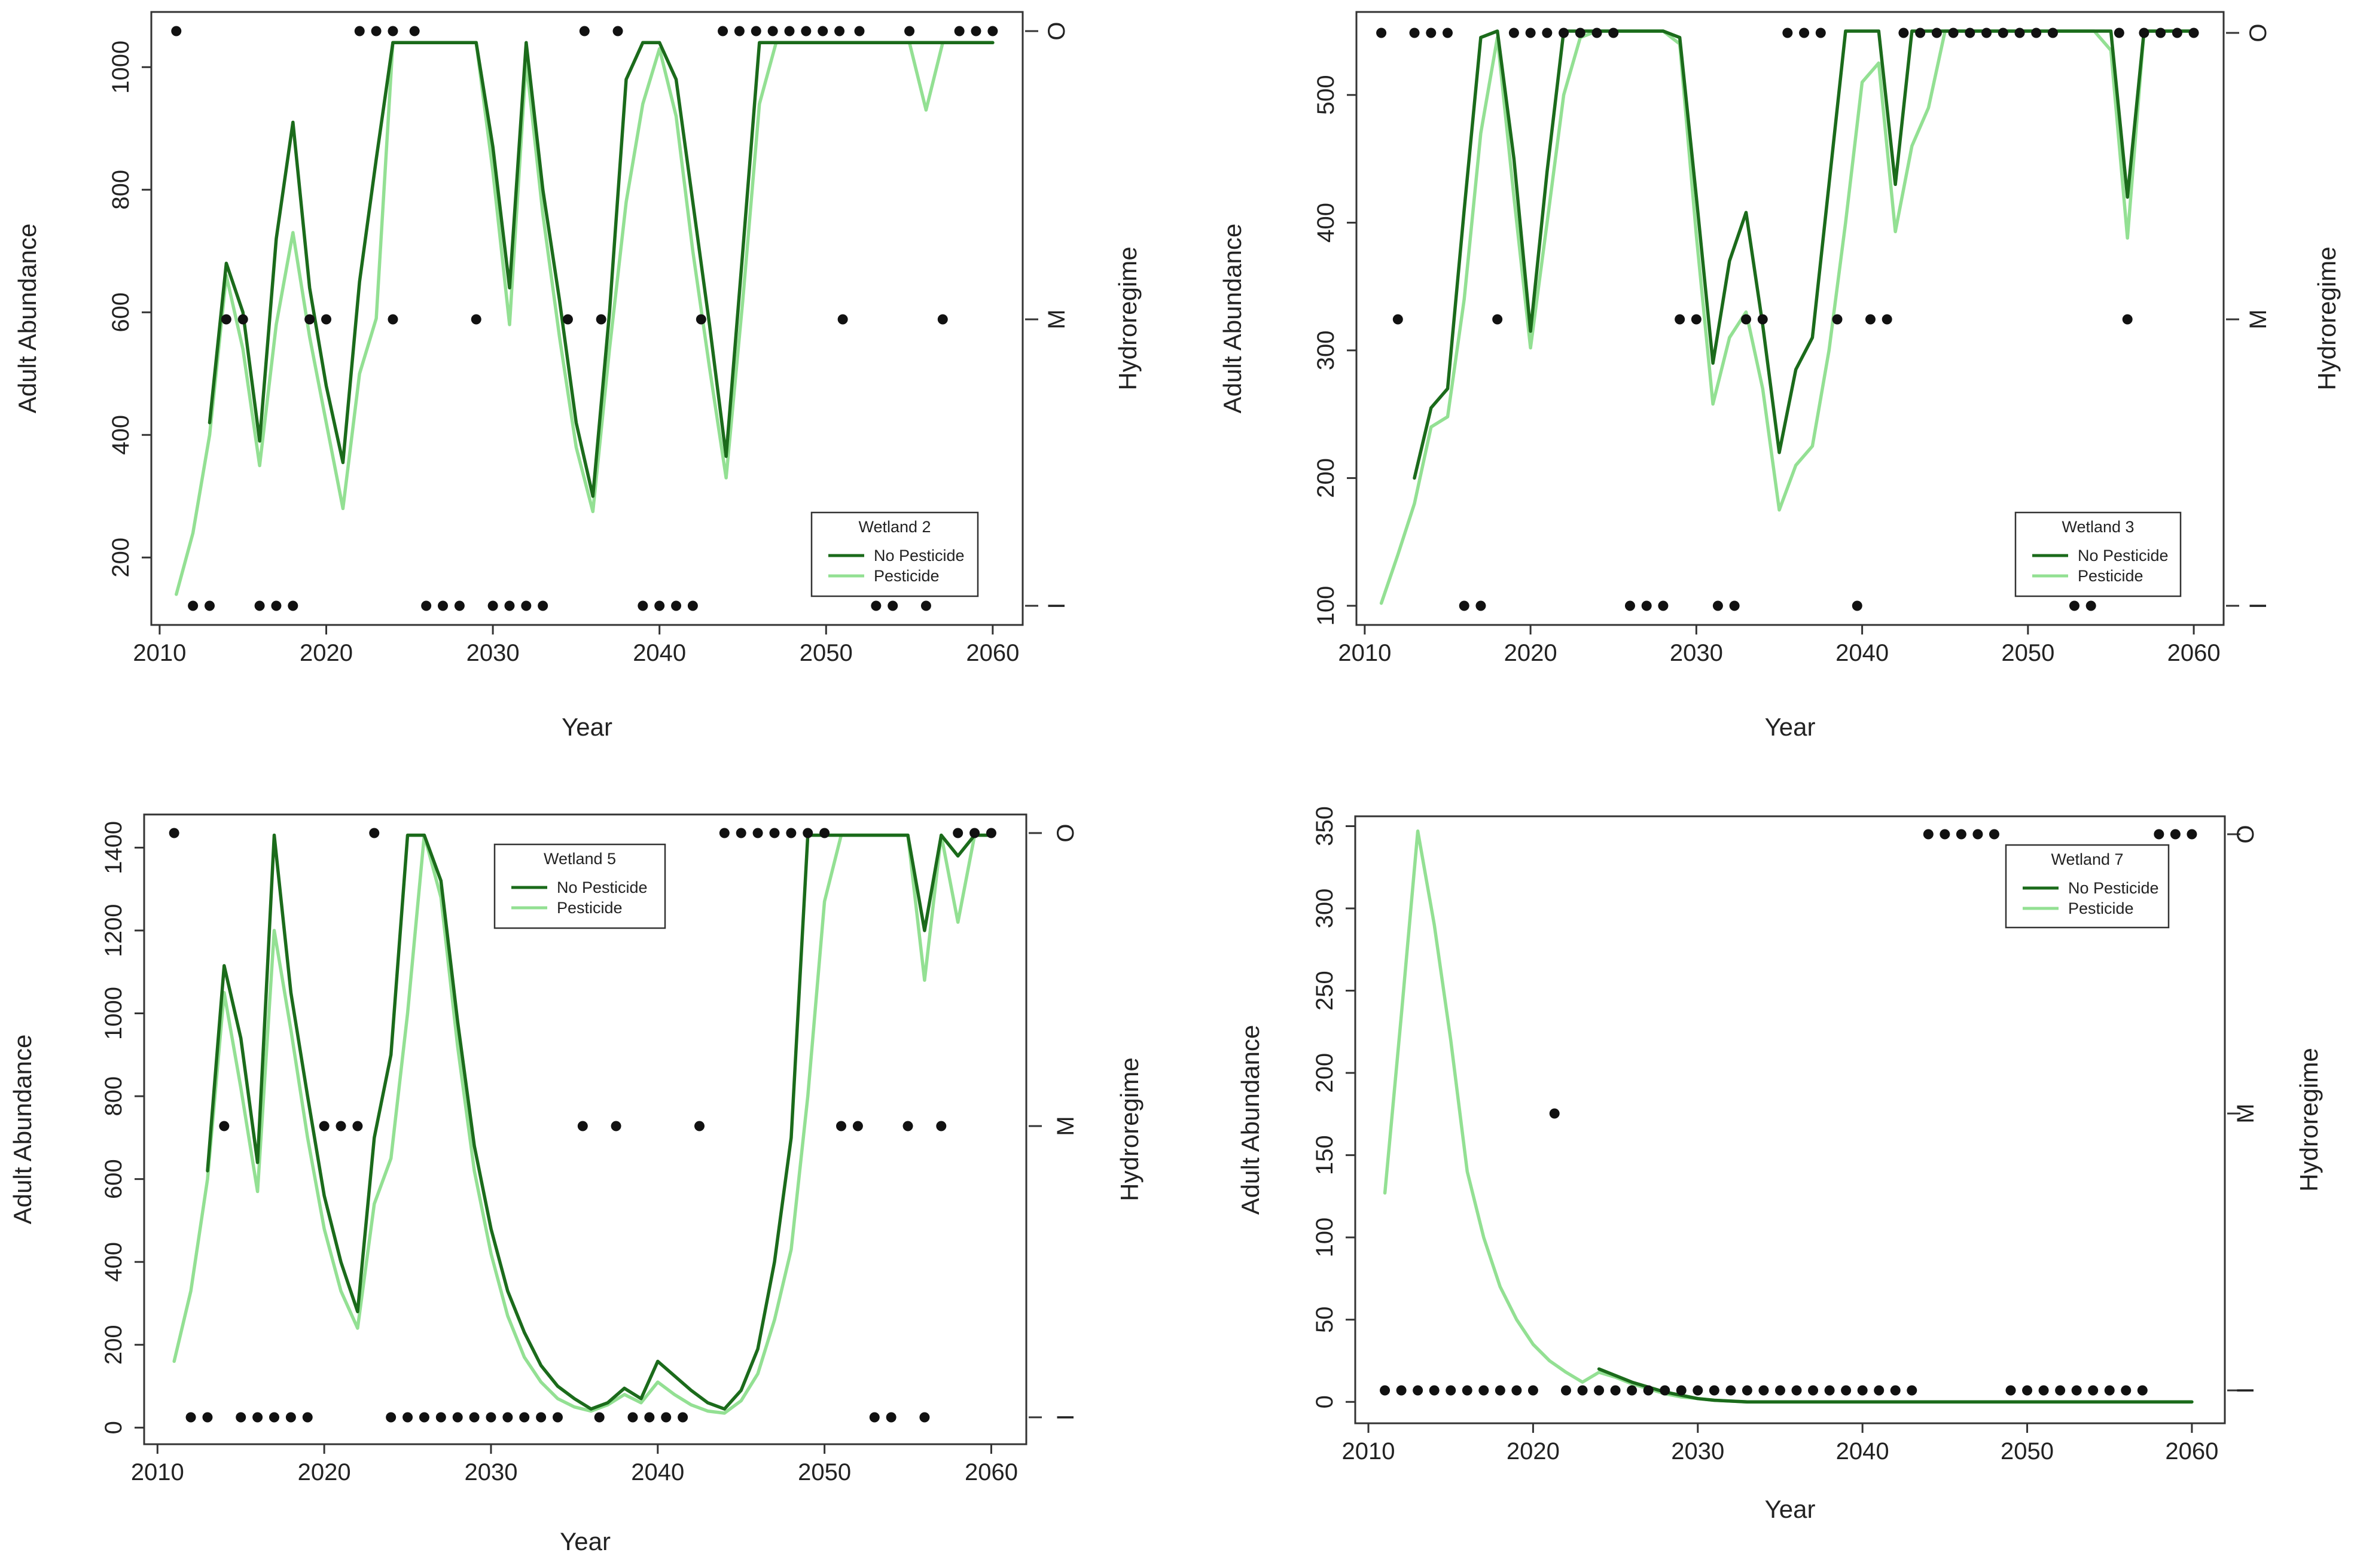 The image size is (2354, 1568). Describe the element at coordinates (1057, 605) in the screenshot. I see `y2-tick-label: I` at that location.